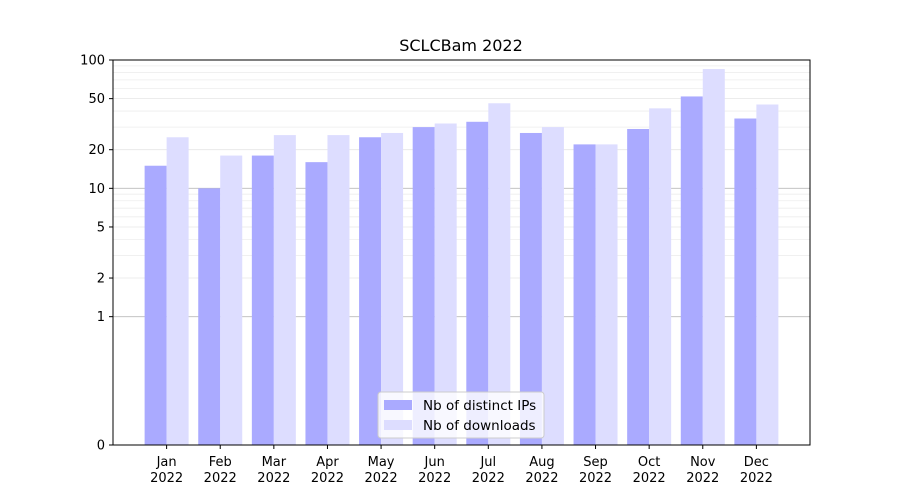 The width and height of the screenshot is (900, 500). What do you see at coordinates (381, 470) in the screenshot?
I see `x-tick-label: May 2022` at bounding box center [381, 470].